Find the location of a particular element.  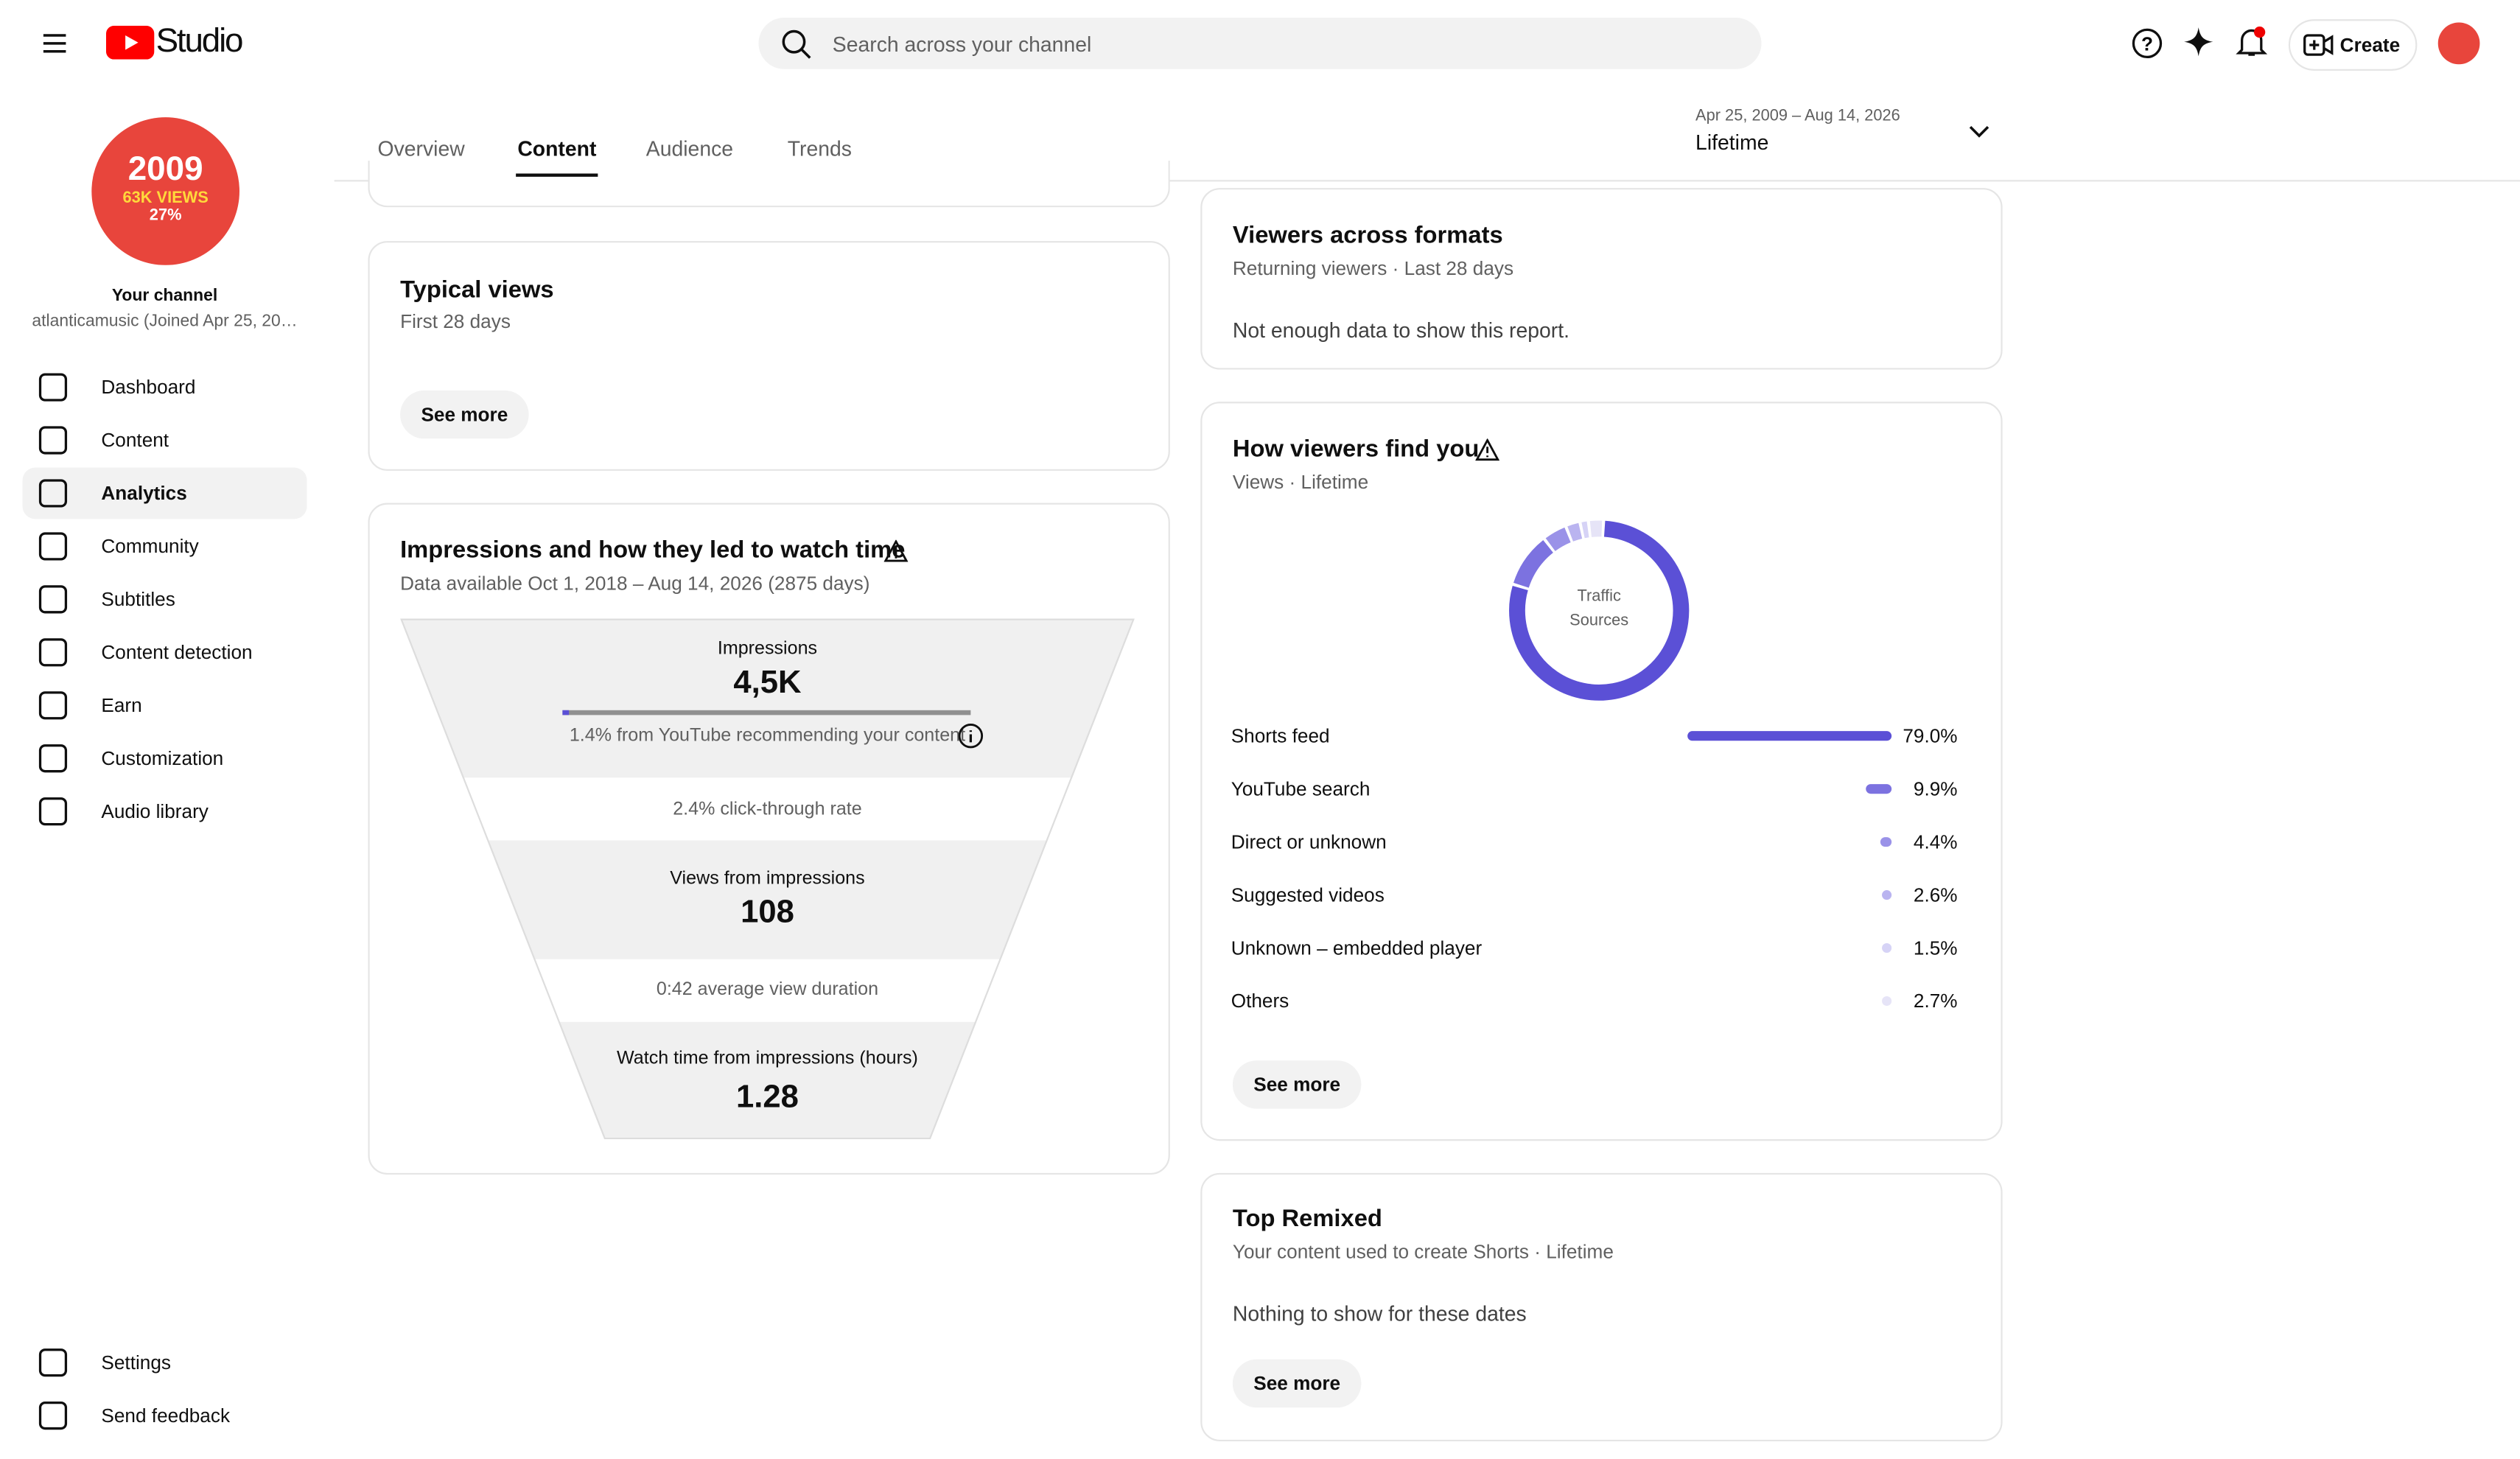

card-title: Top Remixed is located at coordinates (1307, 1219).